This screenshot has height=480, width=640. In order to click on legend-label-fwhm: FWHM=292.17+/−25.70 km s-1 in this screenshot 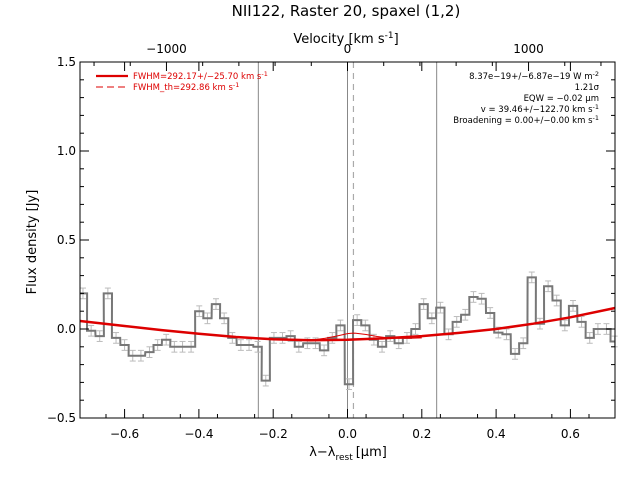, I will do `click(200, 76)`.